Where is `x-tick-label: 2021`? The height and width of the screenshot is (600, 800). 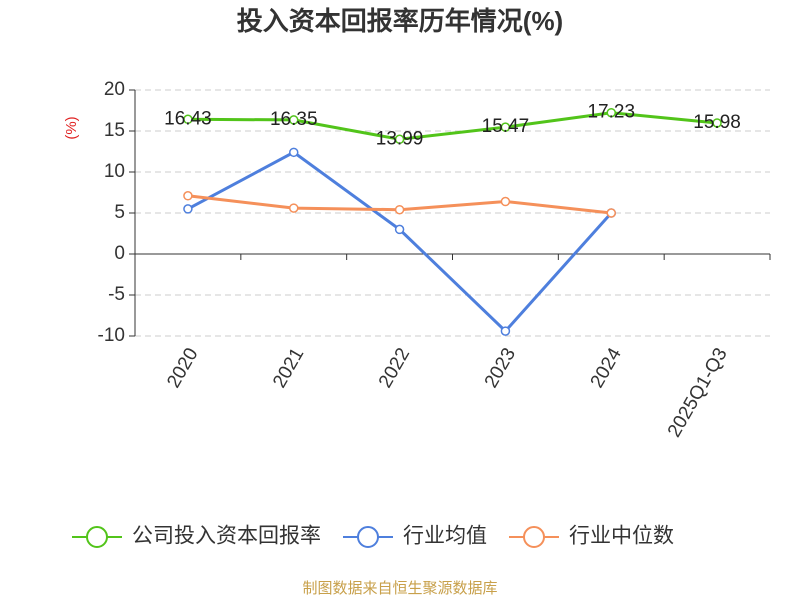
x-tick-label: 2021 is located at coordinates (288, 368).